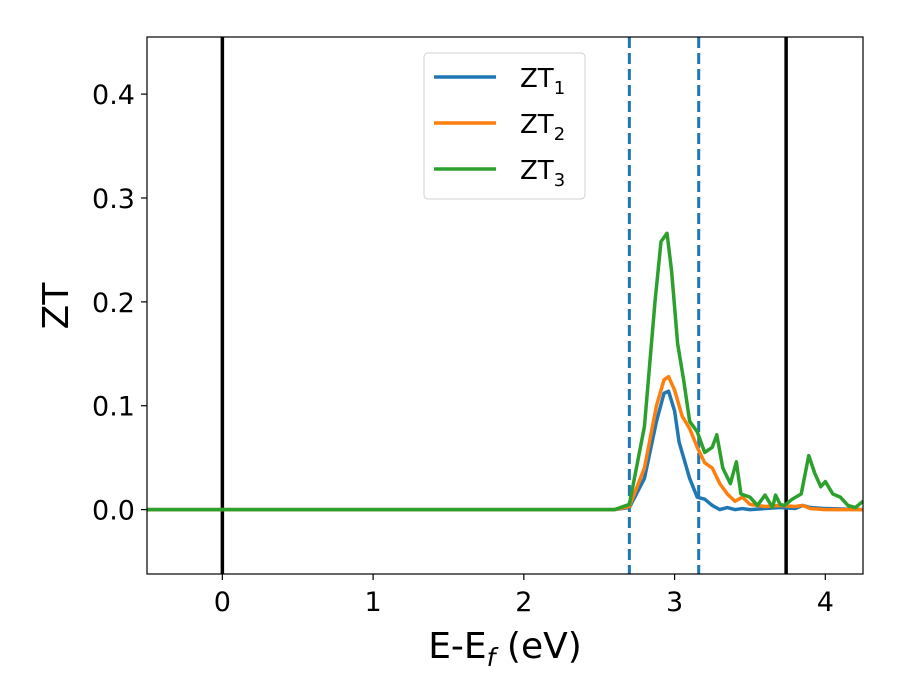 Image resolution: width=900 pixels, height=700 pixels. What do you see at coordinates (825, 602) in the screenshot?
I see `x-tick-label: 4` at bounding box center [825, 602].